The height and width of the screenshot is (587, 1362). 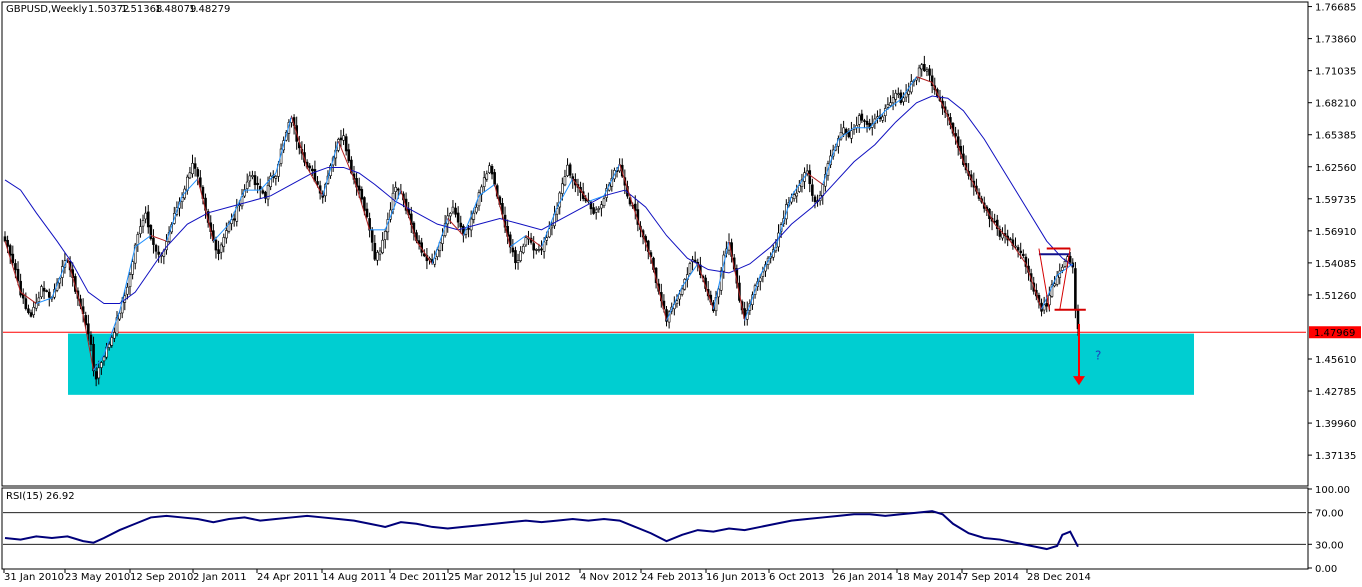 I want to click on support-zone-group: 1.47969, so click(x=682, y=360).